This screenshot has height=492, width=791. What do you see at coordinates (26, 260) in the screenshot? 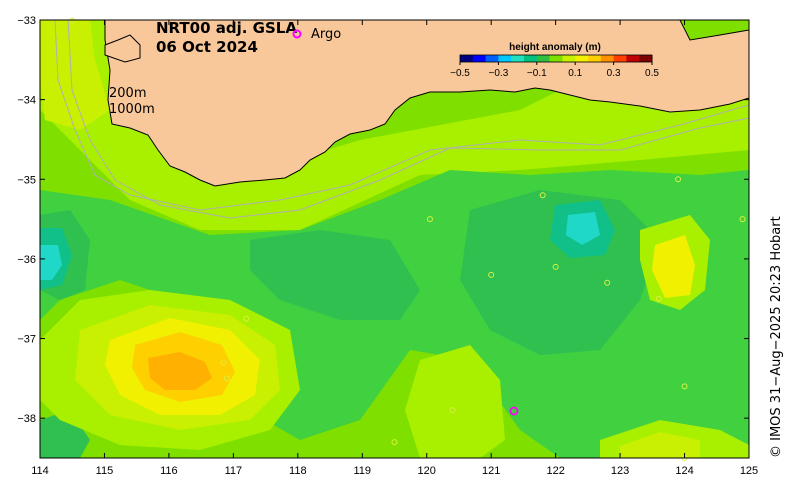
I see `y-tick-label: −36` at bounding box center [26, 260].